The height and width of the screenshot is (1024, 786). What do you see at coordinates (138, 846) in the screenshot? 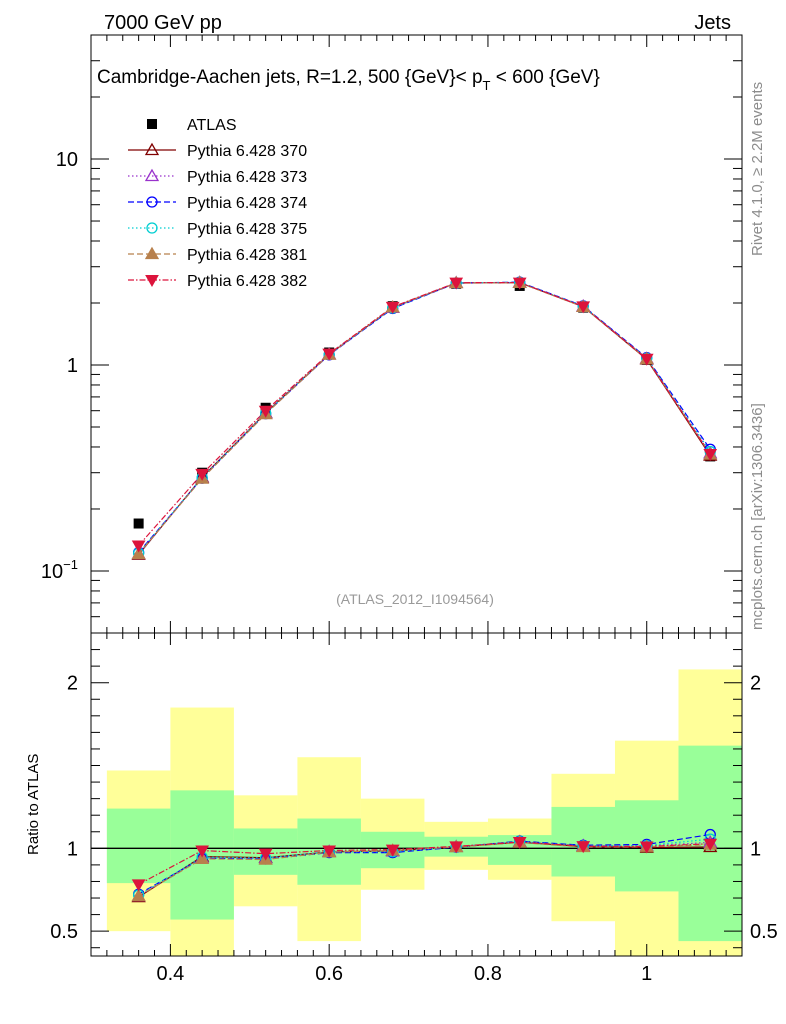
I see `ratio-band-inner` at bounding box center [138, 846].